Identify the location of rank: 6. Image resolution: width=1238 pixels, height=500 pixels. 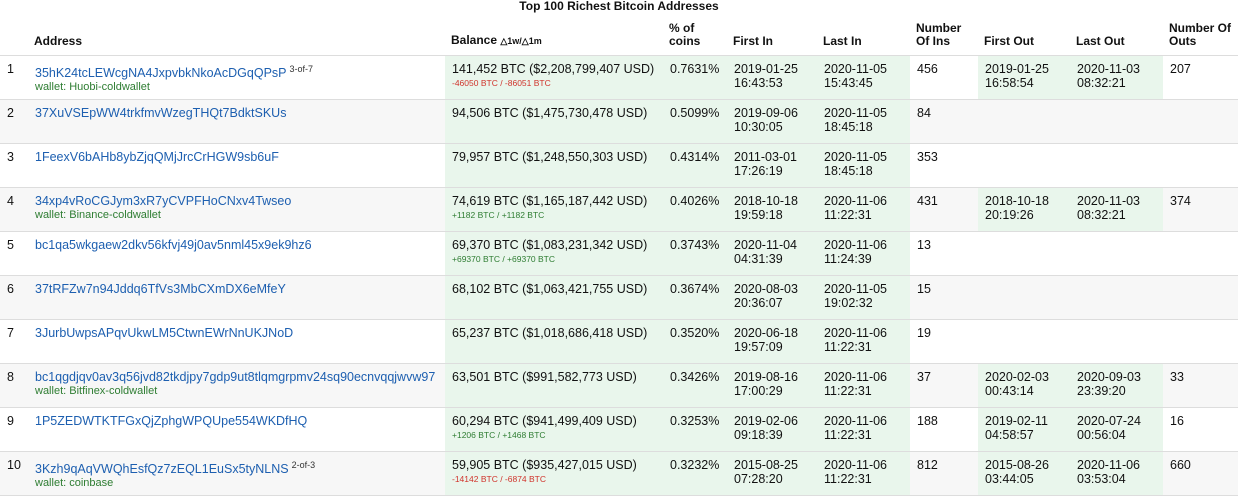
(14, 297).